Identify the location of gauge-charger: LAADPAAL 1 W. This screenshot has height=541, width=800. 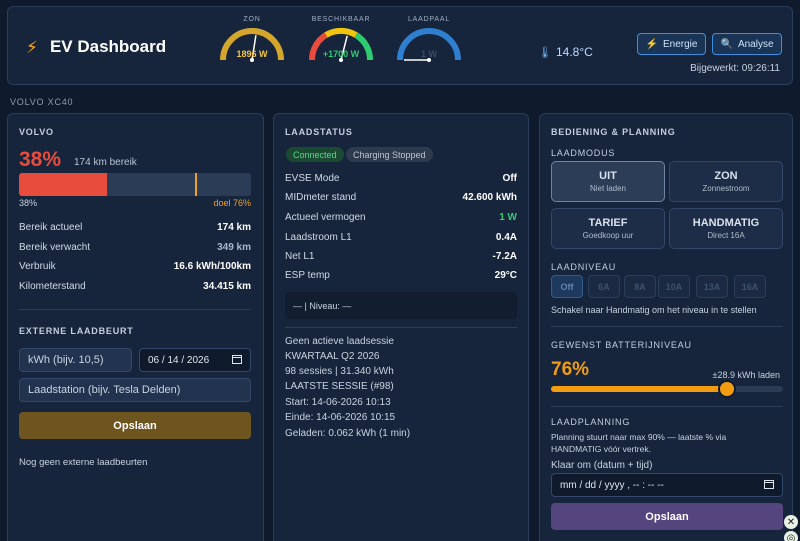
(429, 39).